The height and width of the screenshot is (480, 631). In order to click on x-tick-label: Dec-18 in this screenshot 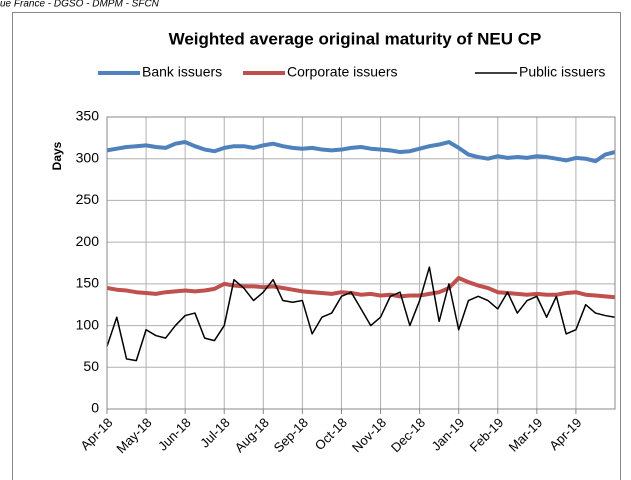, I will do `click(408, 435)`.